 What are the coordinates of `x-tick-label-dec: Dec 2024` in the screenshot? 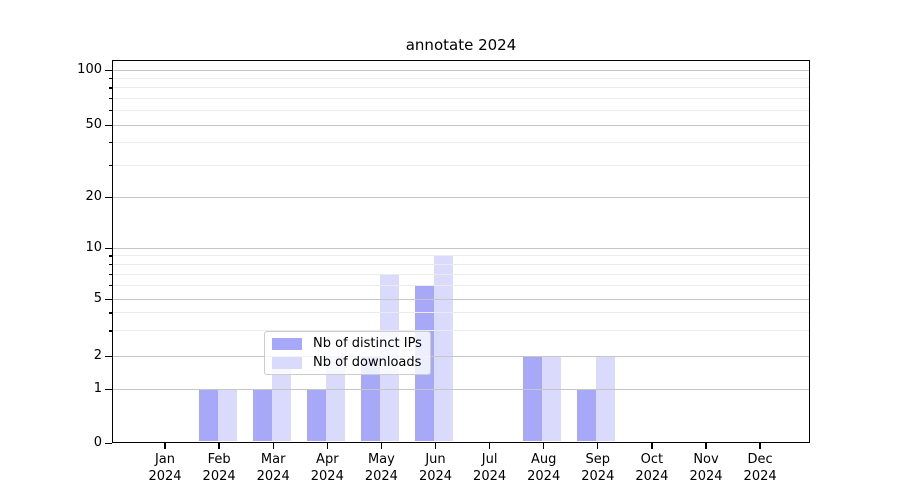 It's located at (760, 468).